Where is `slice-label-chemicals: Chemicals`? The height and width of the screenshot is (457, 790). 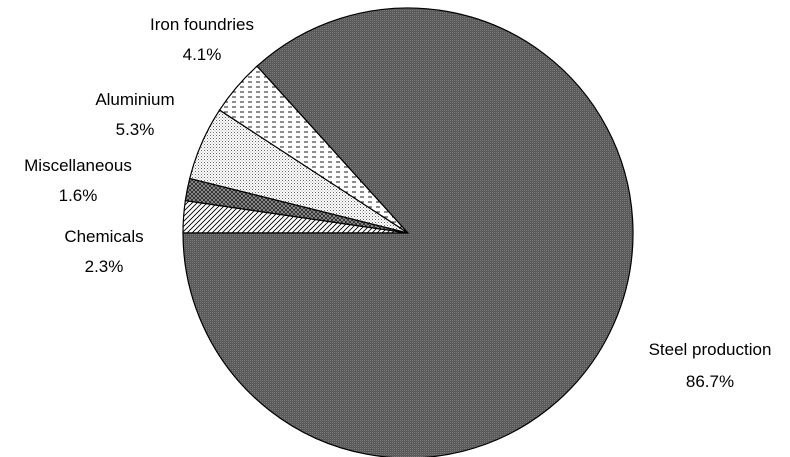
slice-label-chemicals: Chemicals is located at coordinates (103, 236).